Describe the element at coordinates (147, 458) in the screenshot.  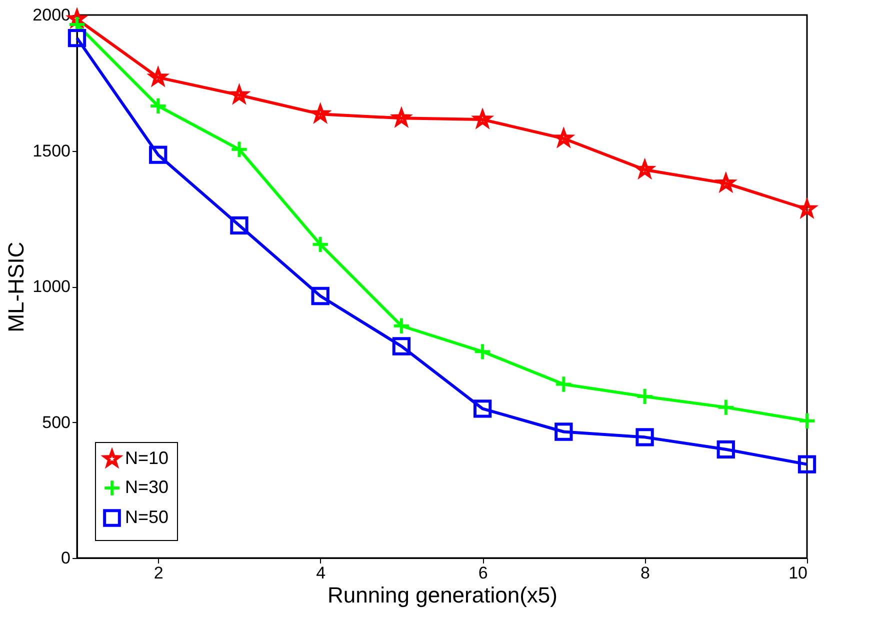
I see `legend-label: N=10` at that location.